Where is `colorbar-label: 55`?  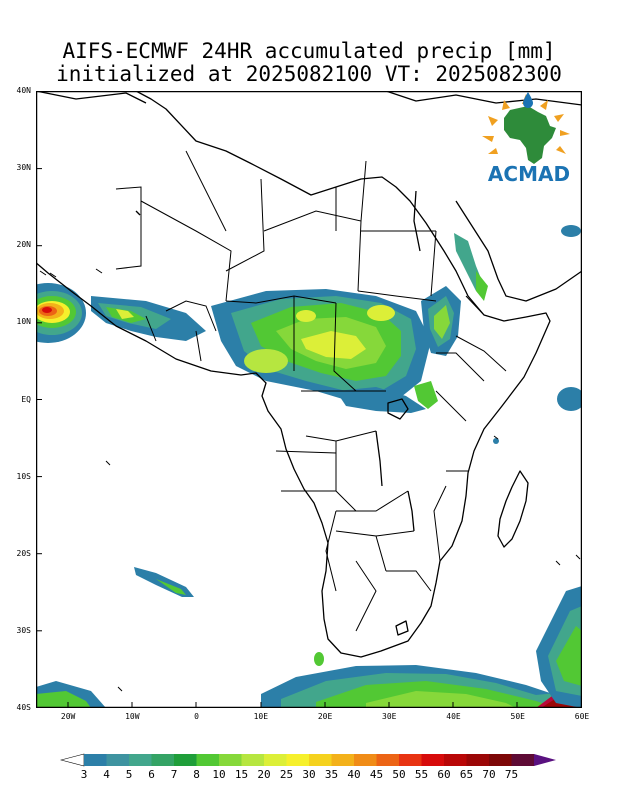
colorbar-label: 55 is located at coordinates (421, 774).